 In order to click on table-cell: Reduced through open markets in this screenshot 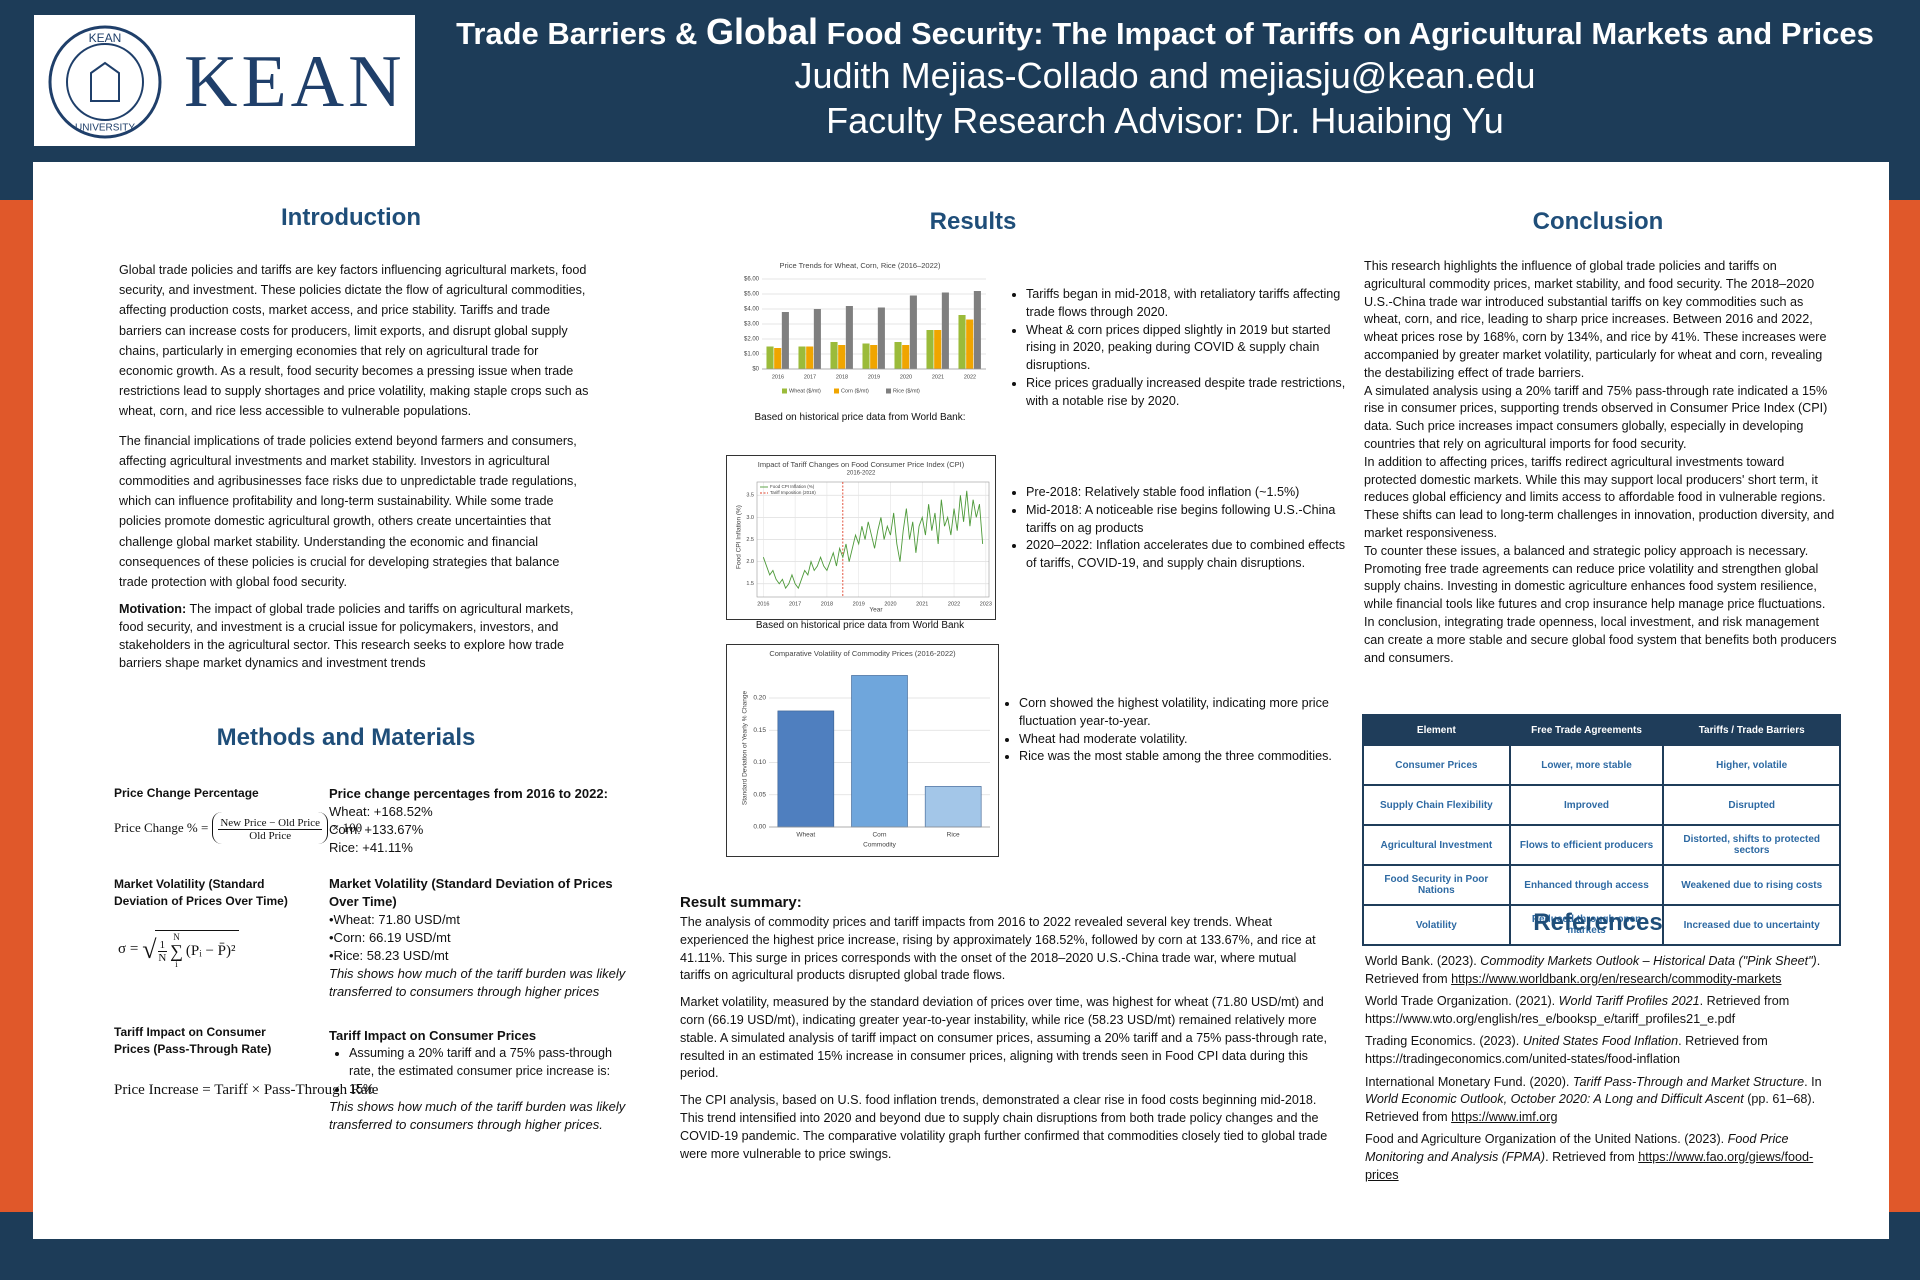, I will do `click(1586, 925)`.